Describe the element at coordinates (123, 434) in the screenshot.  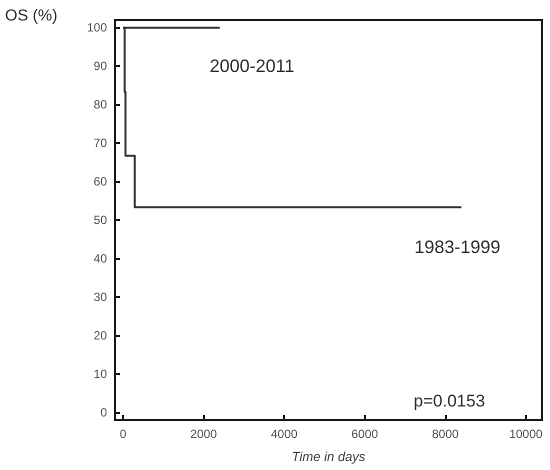
I see `x-tick-label: 0` at that location.